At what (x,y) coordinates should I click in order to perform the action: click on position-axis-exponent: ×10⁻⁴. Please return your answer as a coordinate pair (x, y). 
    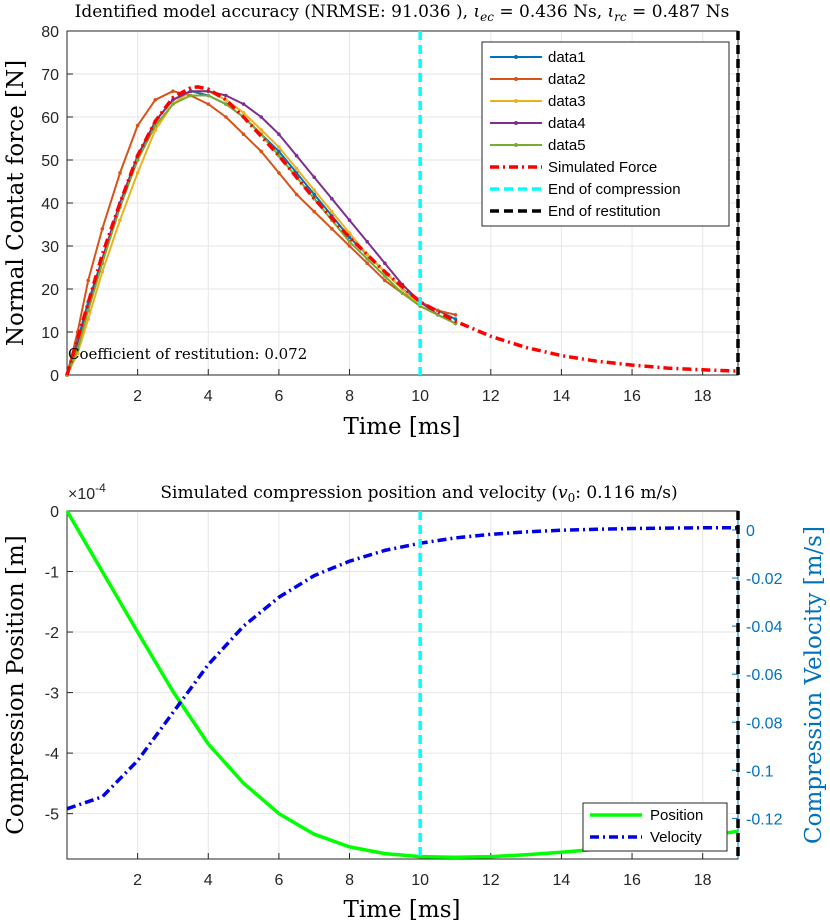
    Looking at the image, I should click on (87, 492).